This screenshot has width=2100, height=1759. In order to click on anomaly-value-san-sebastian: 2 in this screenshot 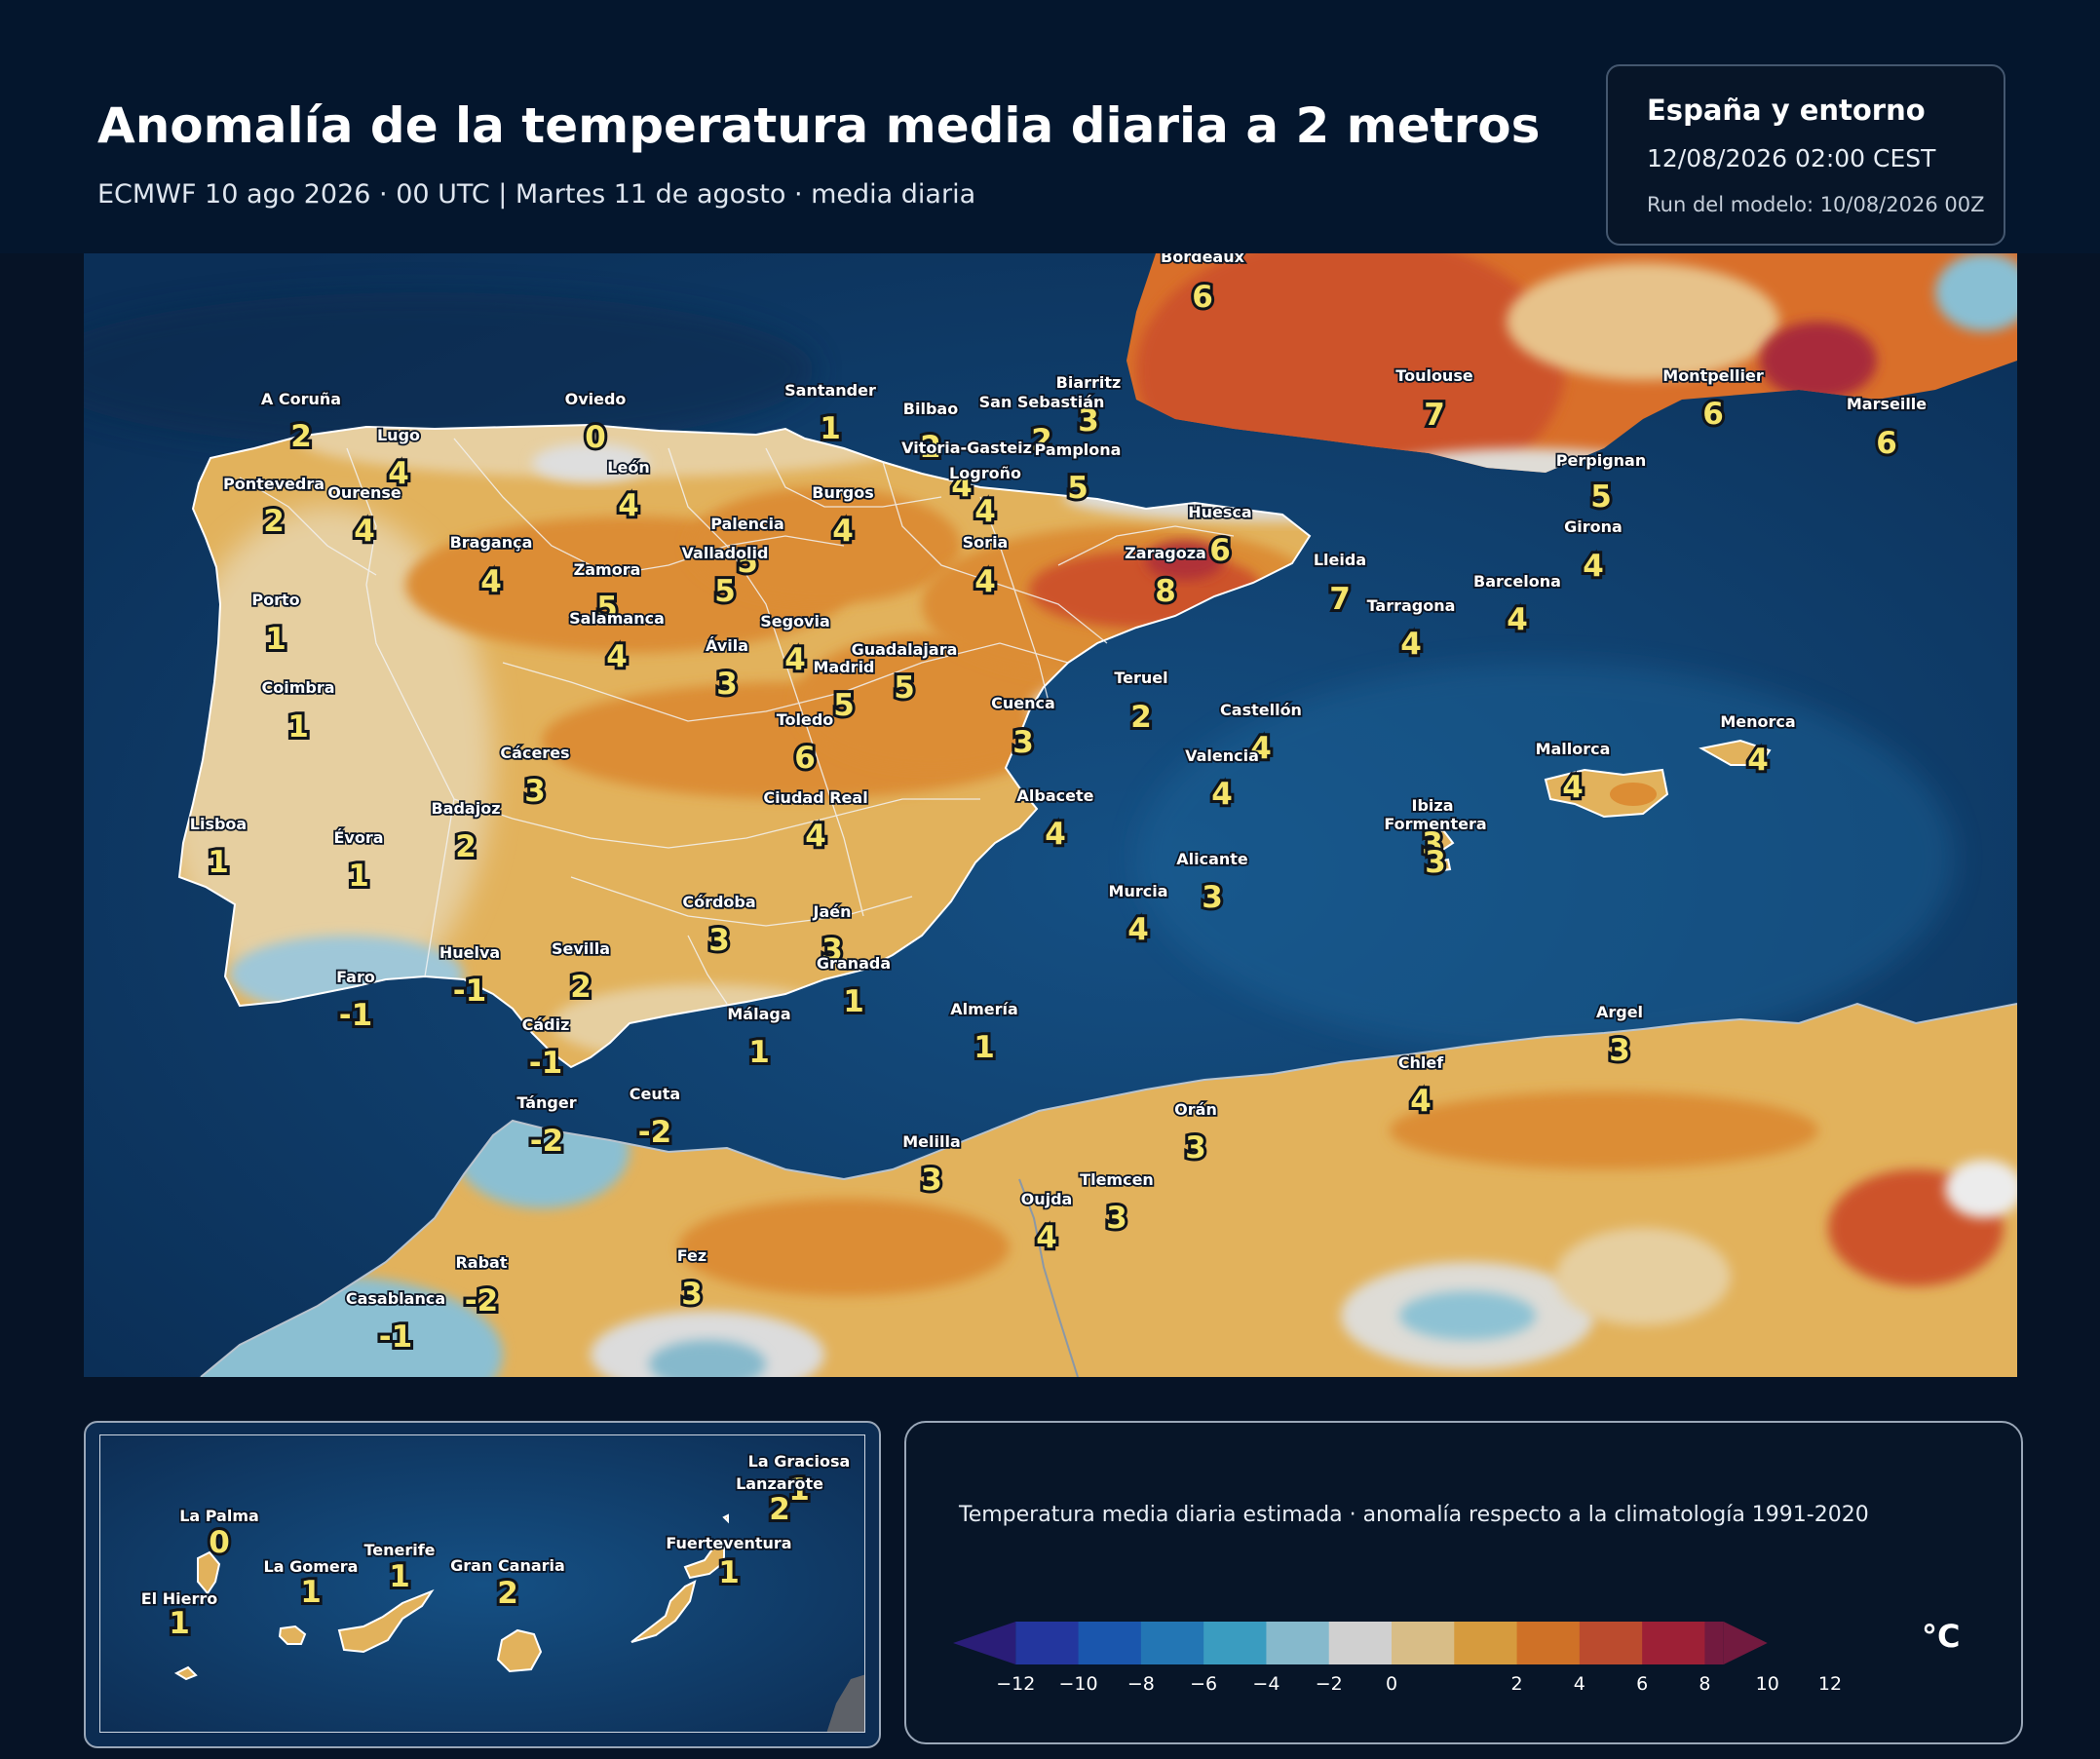, I will do `click(1041, 440)`.